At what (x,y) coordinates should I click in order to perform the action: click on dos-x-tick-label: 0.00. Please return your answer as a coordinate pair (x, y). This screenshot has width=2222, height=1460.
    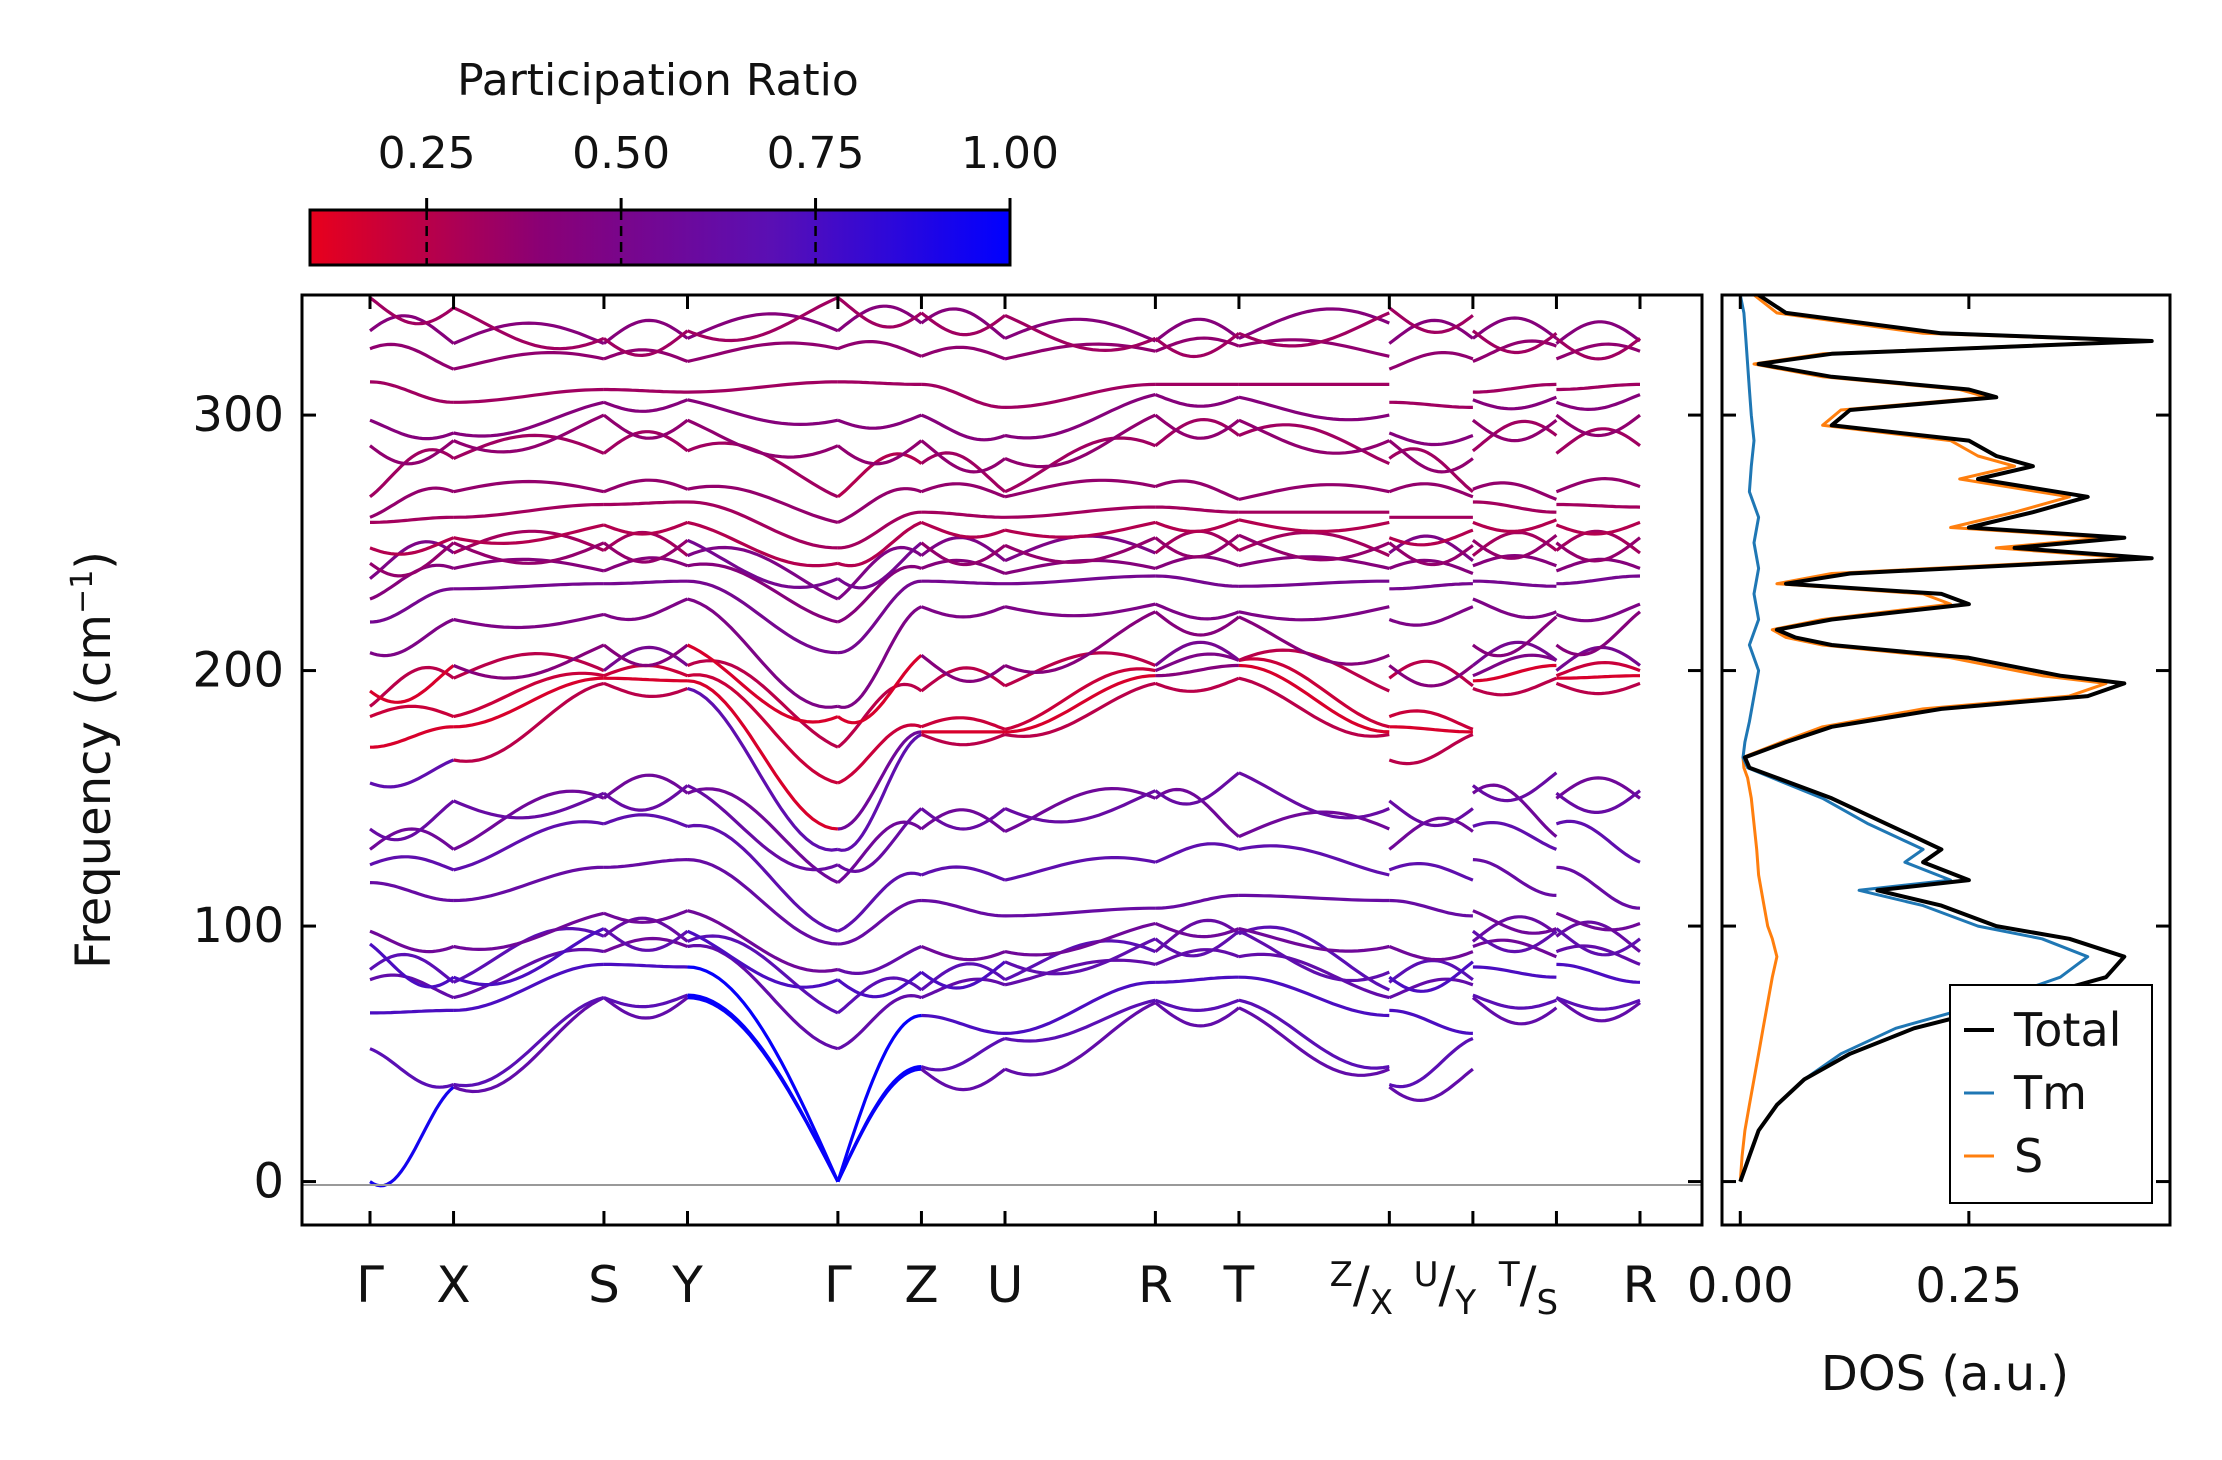
    Looking at the image, I should click on (1740, 1286).